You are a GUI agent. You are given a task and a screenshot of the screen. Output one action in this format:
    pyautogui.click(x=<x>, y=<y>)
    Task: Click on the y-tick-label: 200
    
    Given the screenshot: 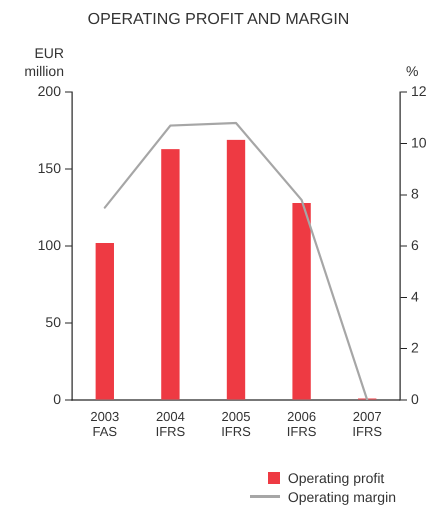 What is the action you would take?
    pyautogui.click(x=50, y=91)
    